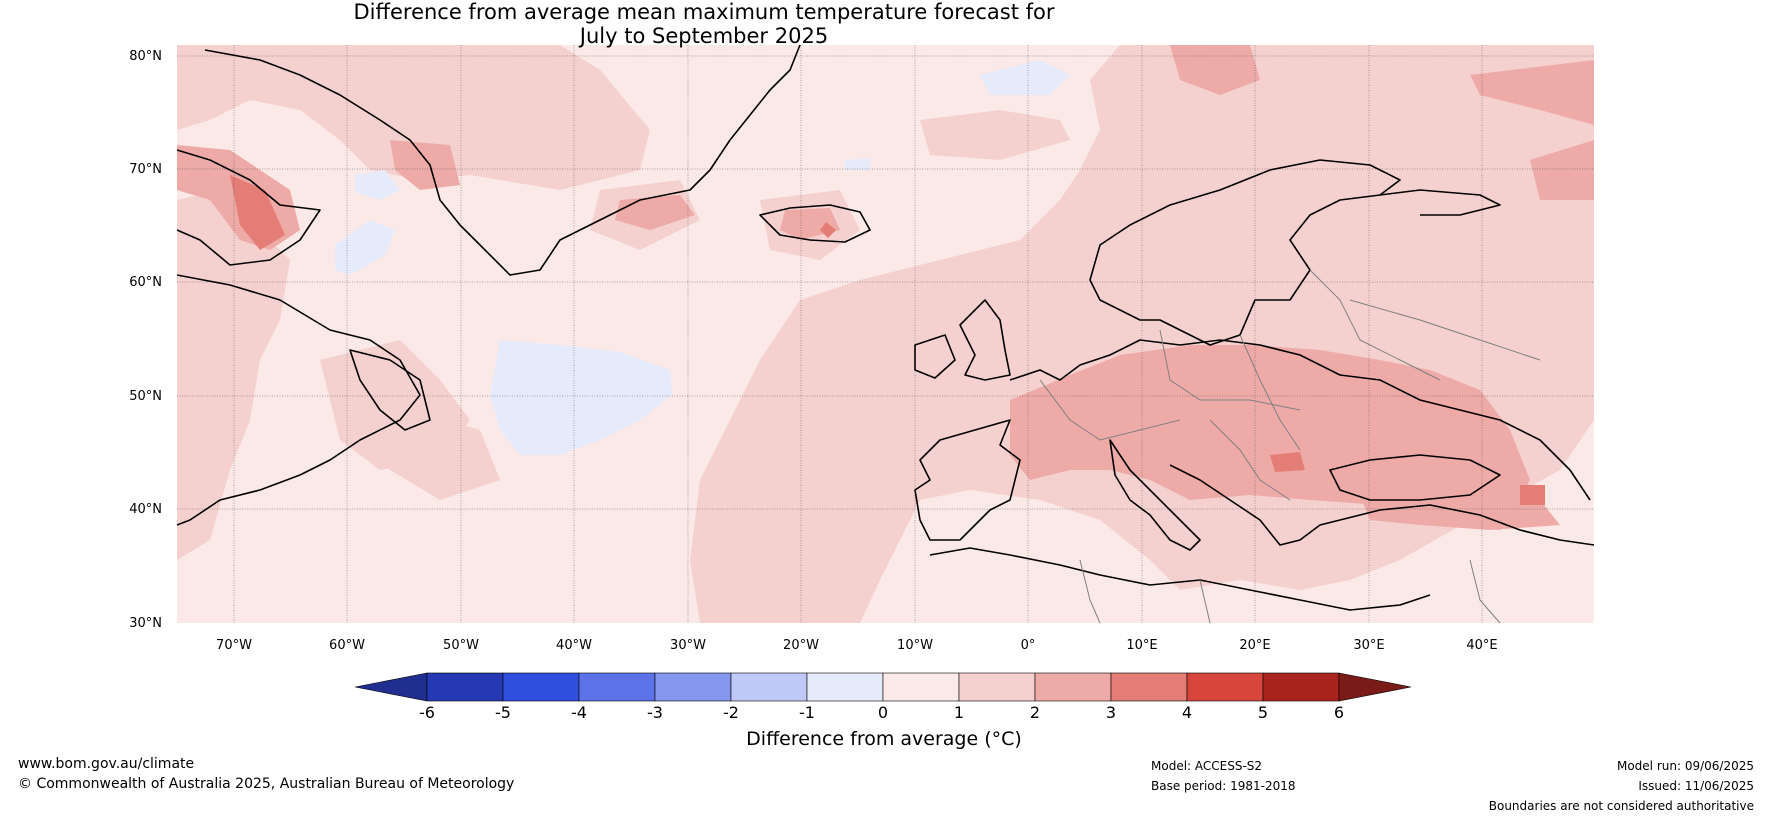 The width and height of the screenshot is (1770, 816). What do you see at coordinates (1245, 252) in the screenshot?
I see `scandinavia-coast` at bounding box center [1245, 252].